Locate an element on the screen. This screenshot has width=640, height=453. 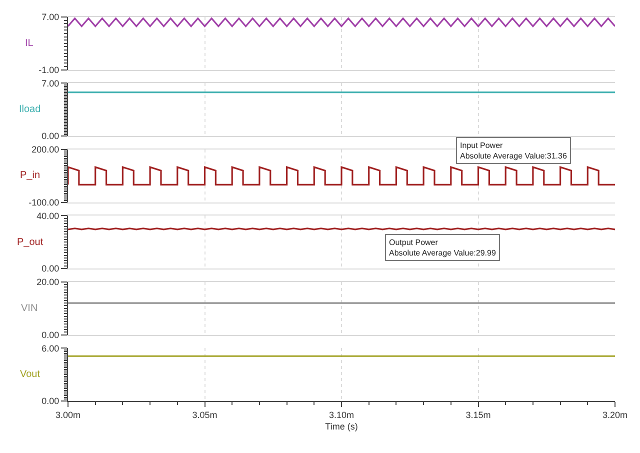
y-tick-label: 40.00 is located at coordinates (48, 215).